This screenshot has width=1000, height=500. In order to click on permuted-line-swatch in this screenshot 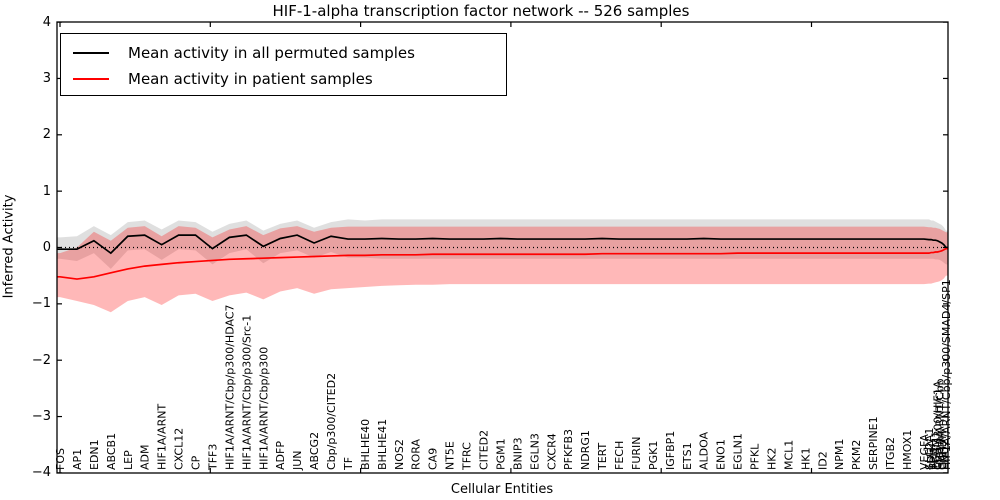, I will do `click(91, 53)`.